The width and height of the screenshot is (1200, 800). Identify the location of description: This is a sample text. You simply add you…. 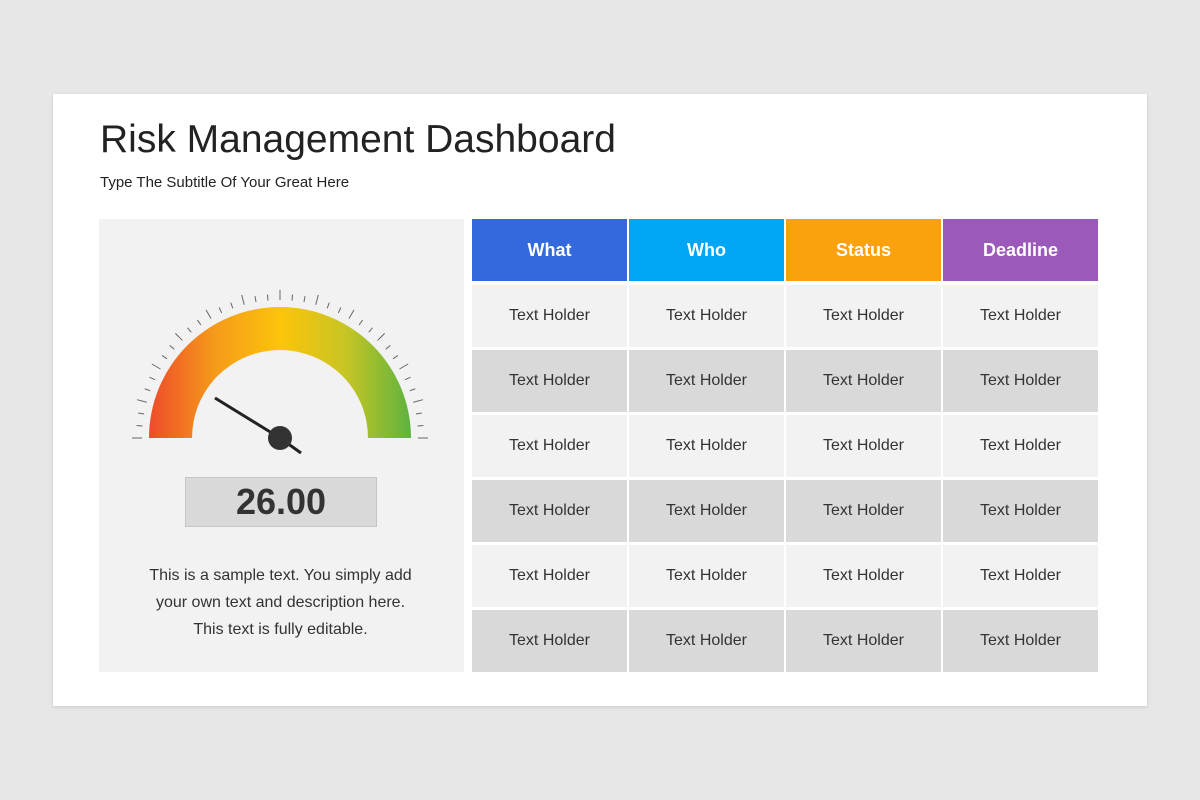
(280, 602).